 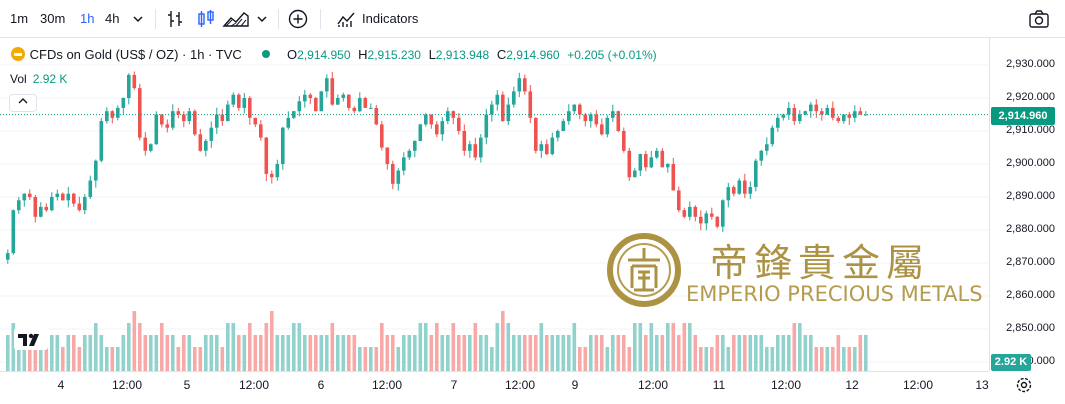 What do you see at coordinates (87, 18) in the screenshot?
I see `interval-1h: 1h` at bounding box center [87, 18].